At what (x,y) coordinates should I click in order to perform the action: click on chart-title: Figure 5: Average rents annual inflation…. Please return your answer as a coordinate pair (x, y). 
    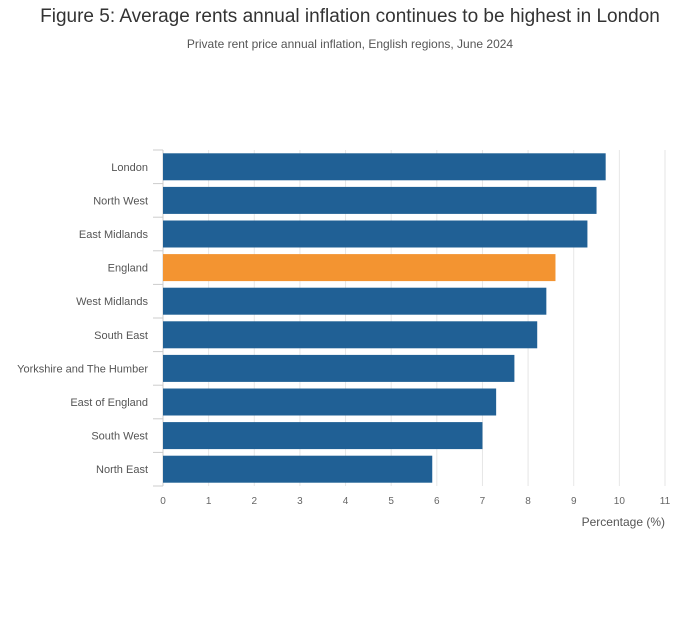
    Looking at the image, I should click on (350, 16).